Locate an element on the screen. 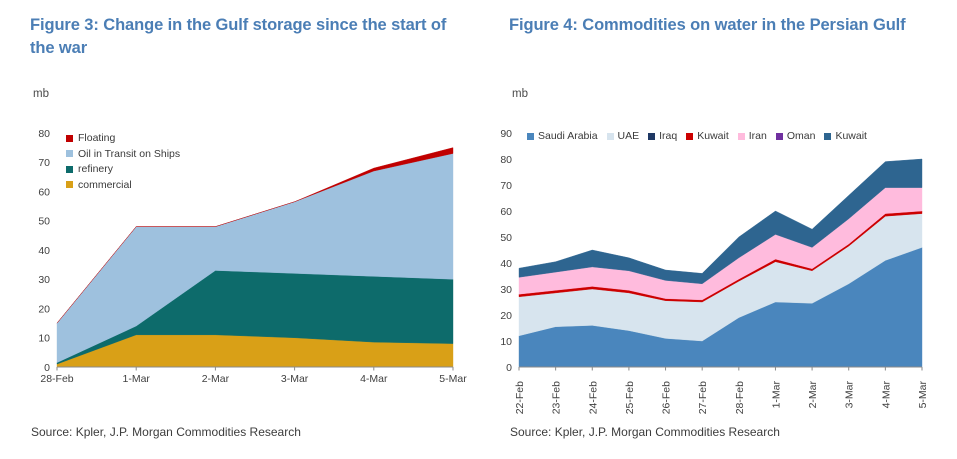 This screenshot has height=459, width=957. legend-left-item: Floating is located at coordinates (123, 138).